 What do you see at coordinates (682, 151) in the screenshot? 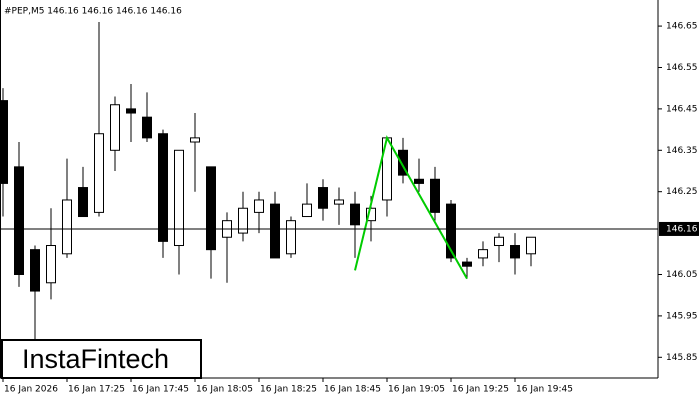
I see `y-tick-label: 146.35` at bounding box center [682, 151].